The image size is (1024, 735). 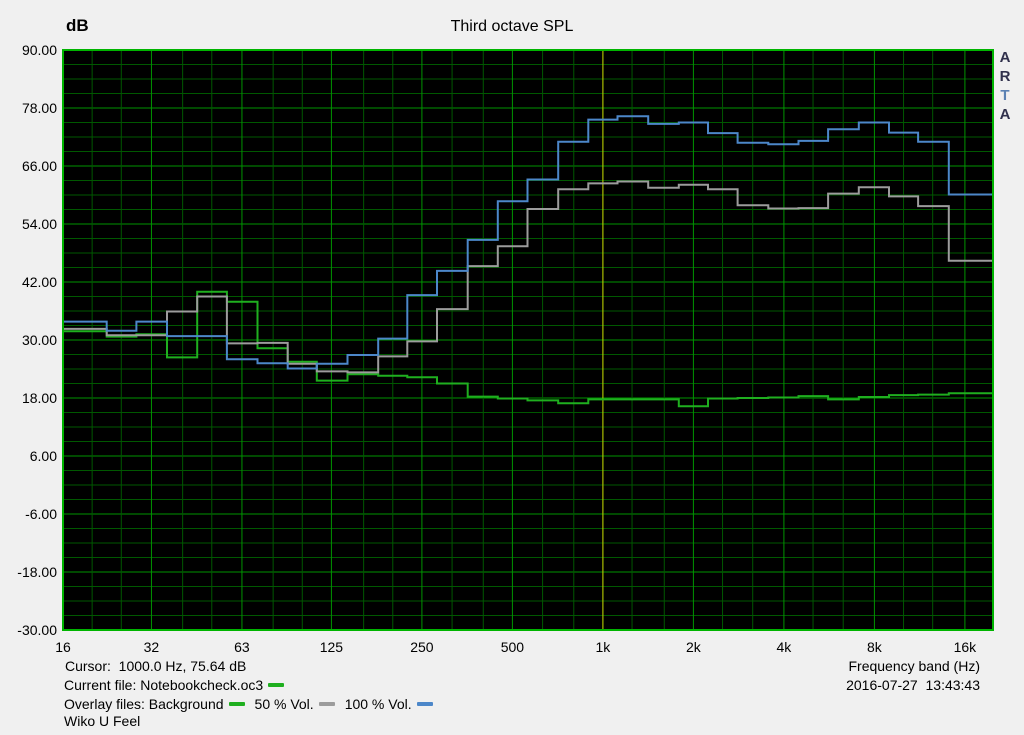 What do you see at coordinates (144, 704) in the screenshot?
I see `overlay-files-label: Overlay files: Background` at bounding box center [144, 704].